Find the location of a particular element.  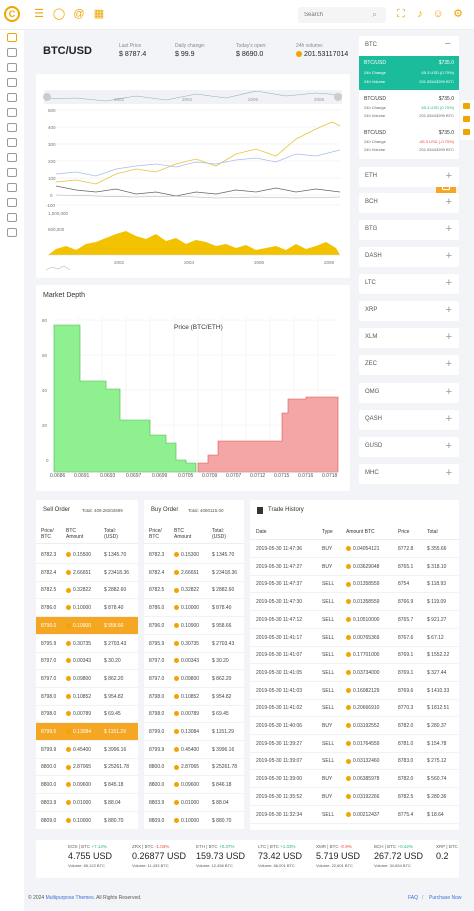

ticker-strip-item: XRP | BTC 0.2 is located at coordinates (447, 860).